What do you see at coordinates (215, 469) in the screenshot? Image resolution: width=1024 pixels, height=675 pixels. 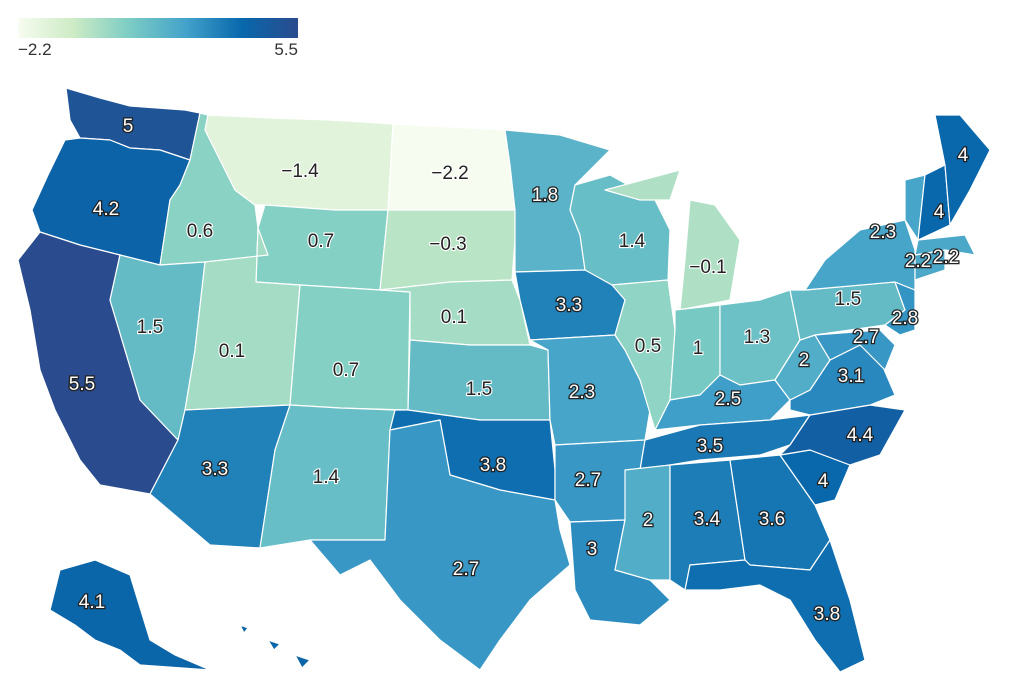 I see `state-label-az: 3.3` at bounding box center [215, 469].